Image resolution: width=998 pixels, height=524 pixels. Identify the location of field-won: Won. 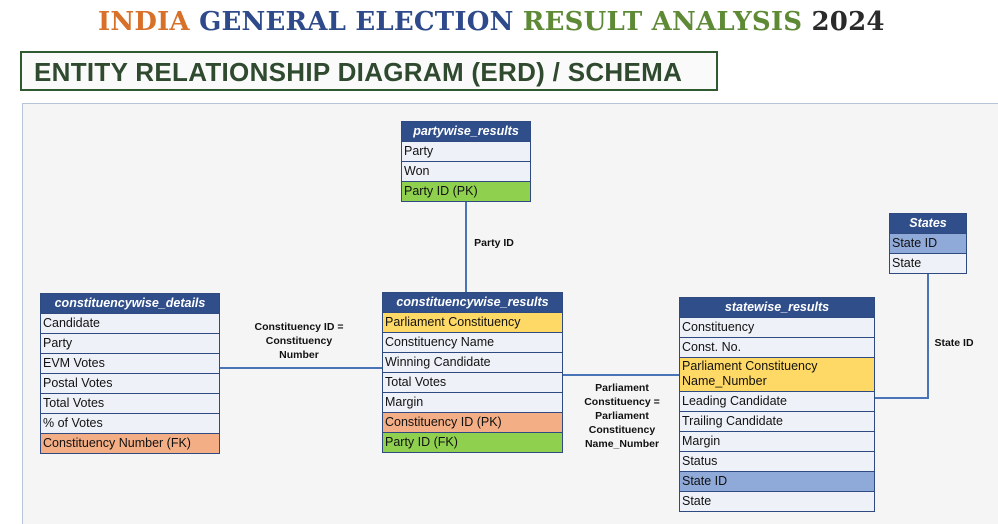
(466, 171).